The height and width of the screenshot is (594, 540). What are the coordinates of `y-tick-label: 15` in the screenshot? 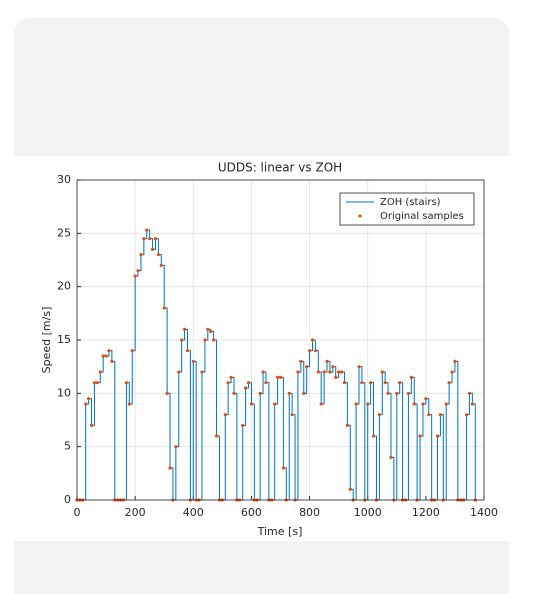 It's located at (64, 339).